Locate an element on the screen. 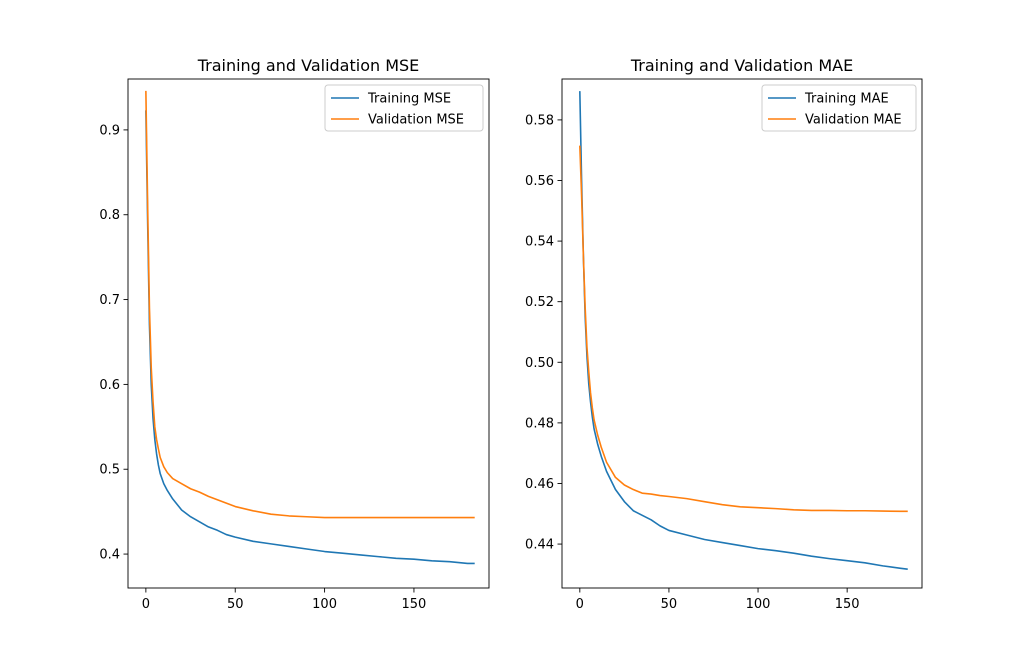 This screenshot has width=1024, height=661. y-tick-label: 0.8 is located at coordinates (109, 215).